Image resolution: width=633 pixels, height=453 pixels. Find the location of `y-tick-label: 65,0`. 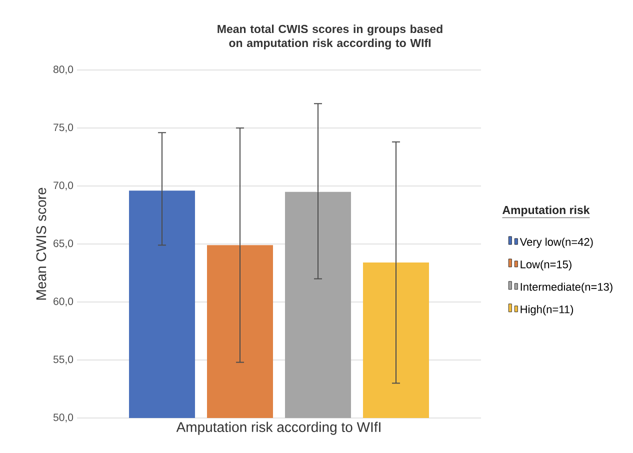

y-tick-label: 65,0 is located at coordinates (64, 244).